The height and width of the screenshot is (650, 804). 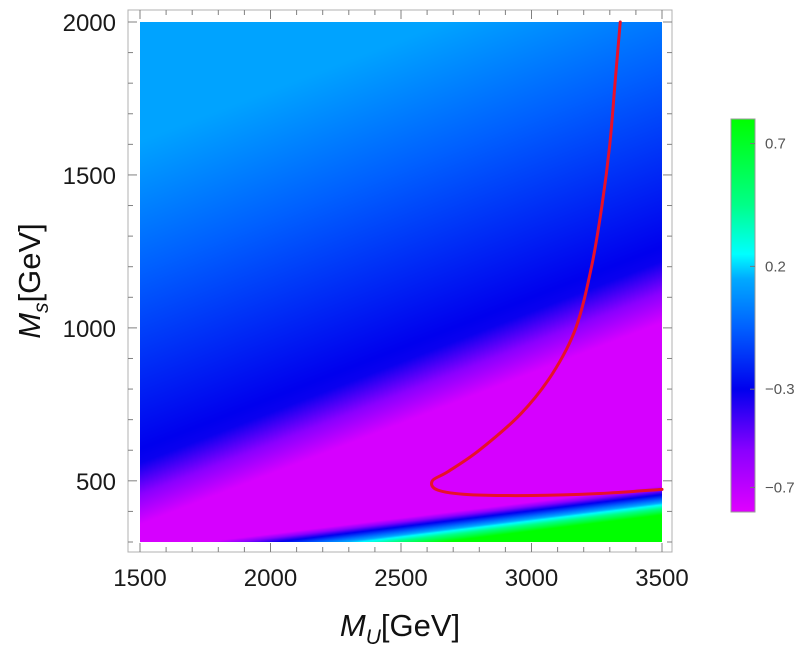 What do you see at coordinates (531, 578) in the screenshot?
I see `x-tick-label: 3000` at bounding box center [531, 578].